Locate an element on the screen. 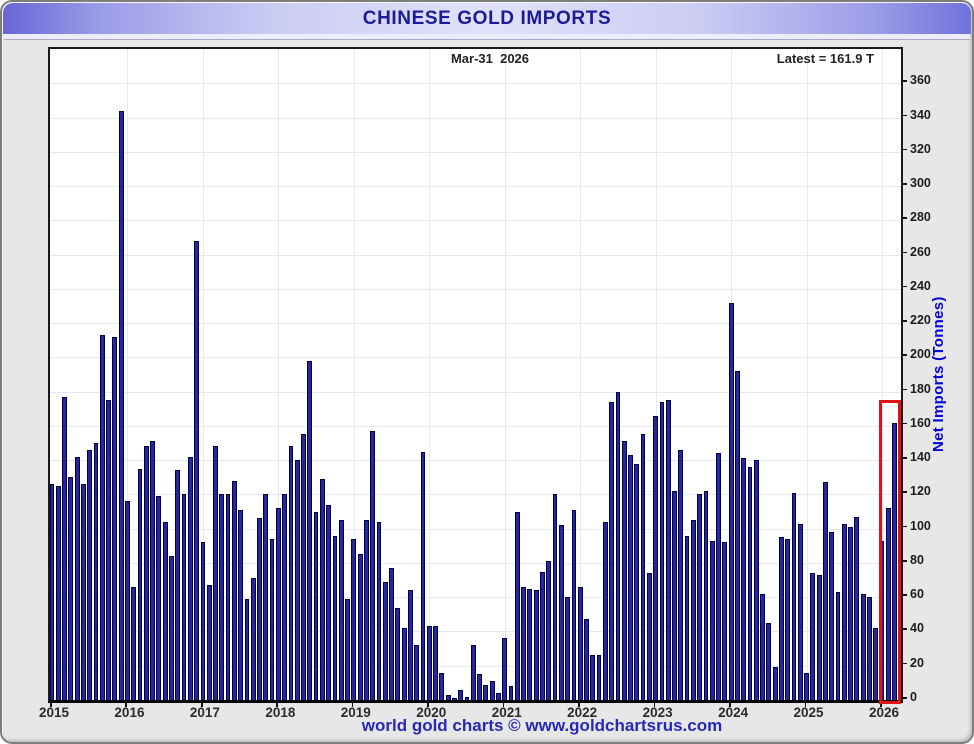 The image size is (974, 744). y-axis-tick-label: 40 is located at coordinates (917, 628).